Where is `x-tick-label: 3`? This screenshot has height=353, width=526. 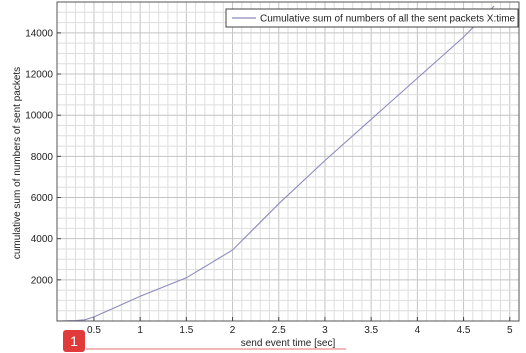 x-tick-label: 3 is located at coordinates (325, 330).